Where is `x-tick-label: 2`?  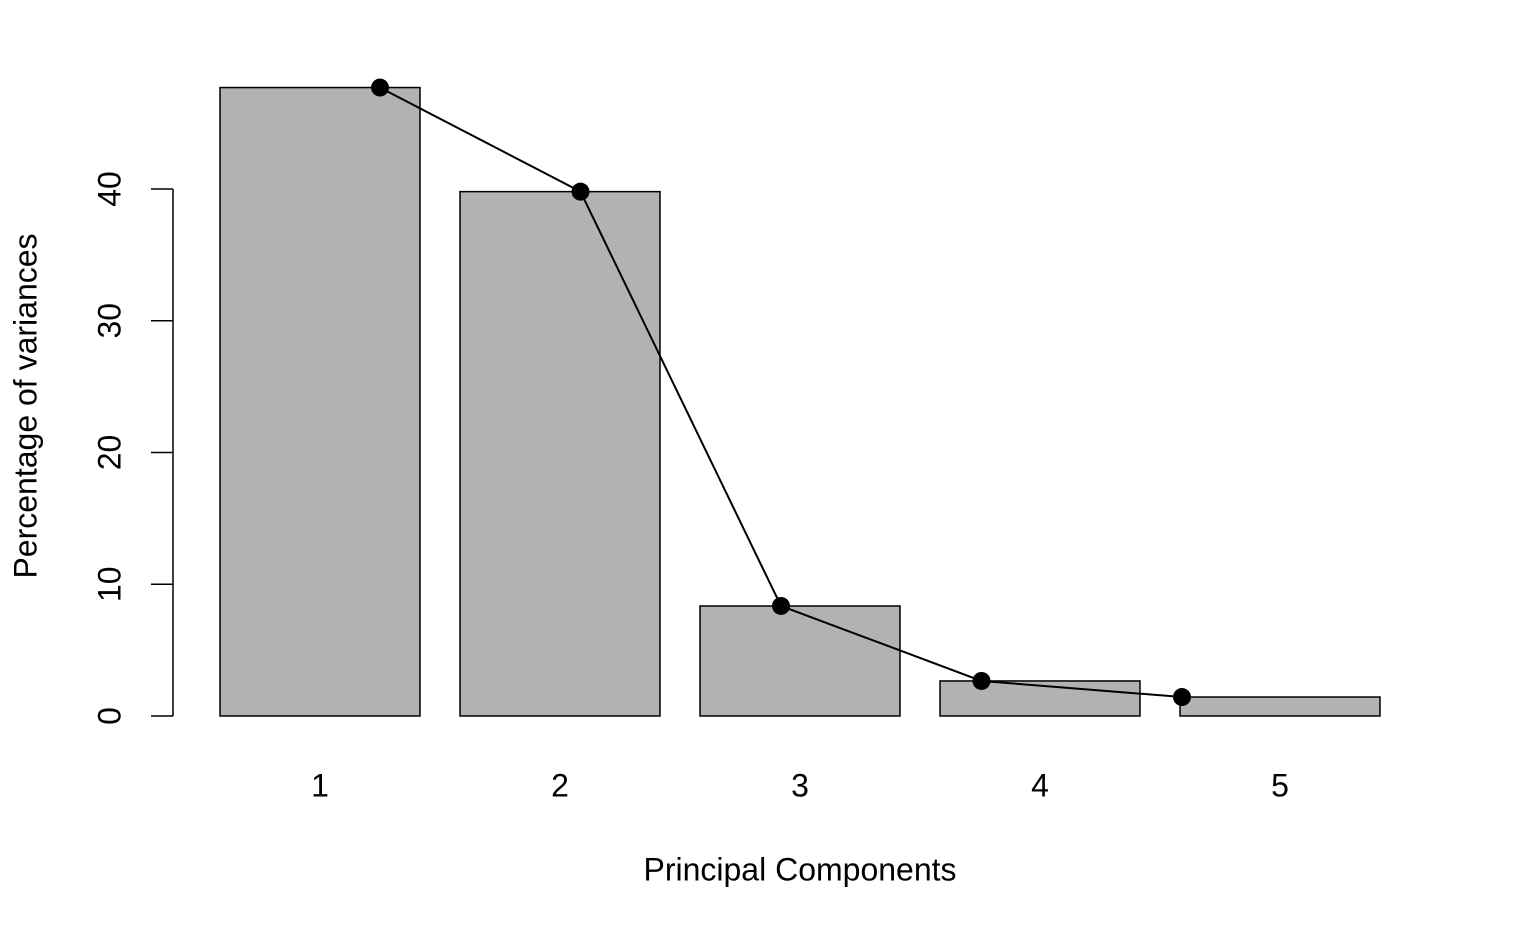
x-tick-label: 2 is located at coordinates (560, 785).